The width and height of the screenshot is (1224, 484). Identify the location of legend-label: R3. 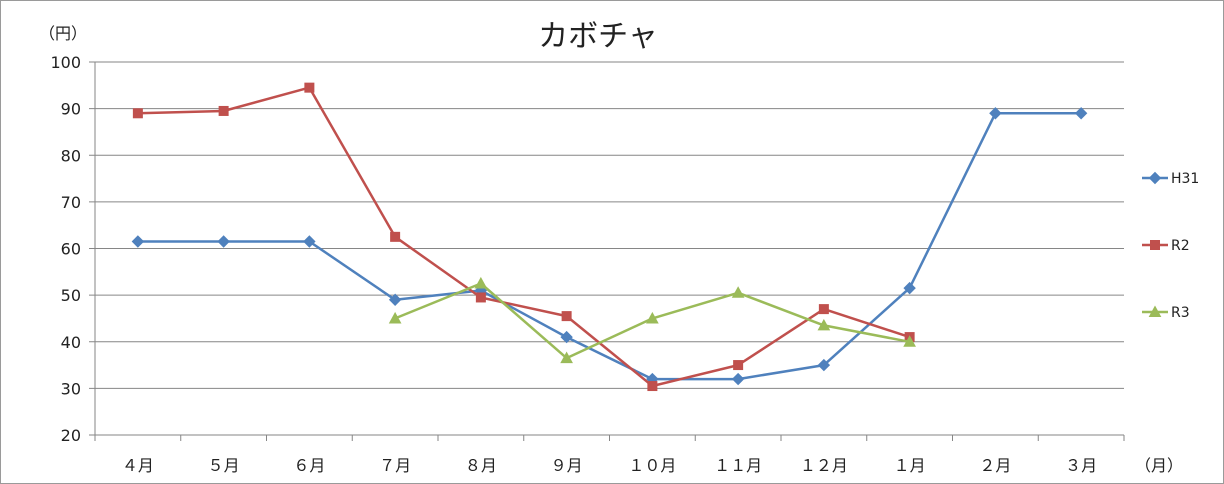
(1180, 313).